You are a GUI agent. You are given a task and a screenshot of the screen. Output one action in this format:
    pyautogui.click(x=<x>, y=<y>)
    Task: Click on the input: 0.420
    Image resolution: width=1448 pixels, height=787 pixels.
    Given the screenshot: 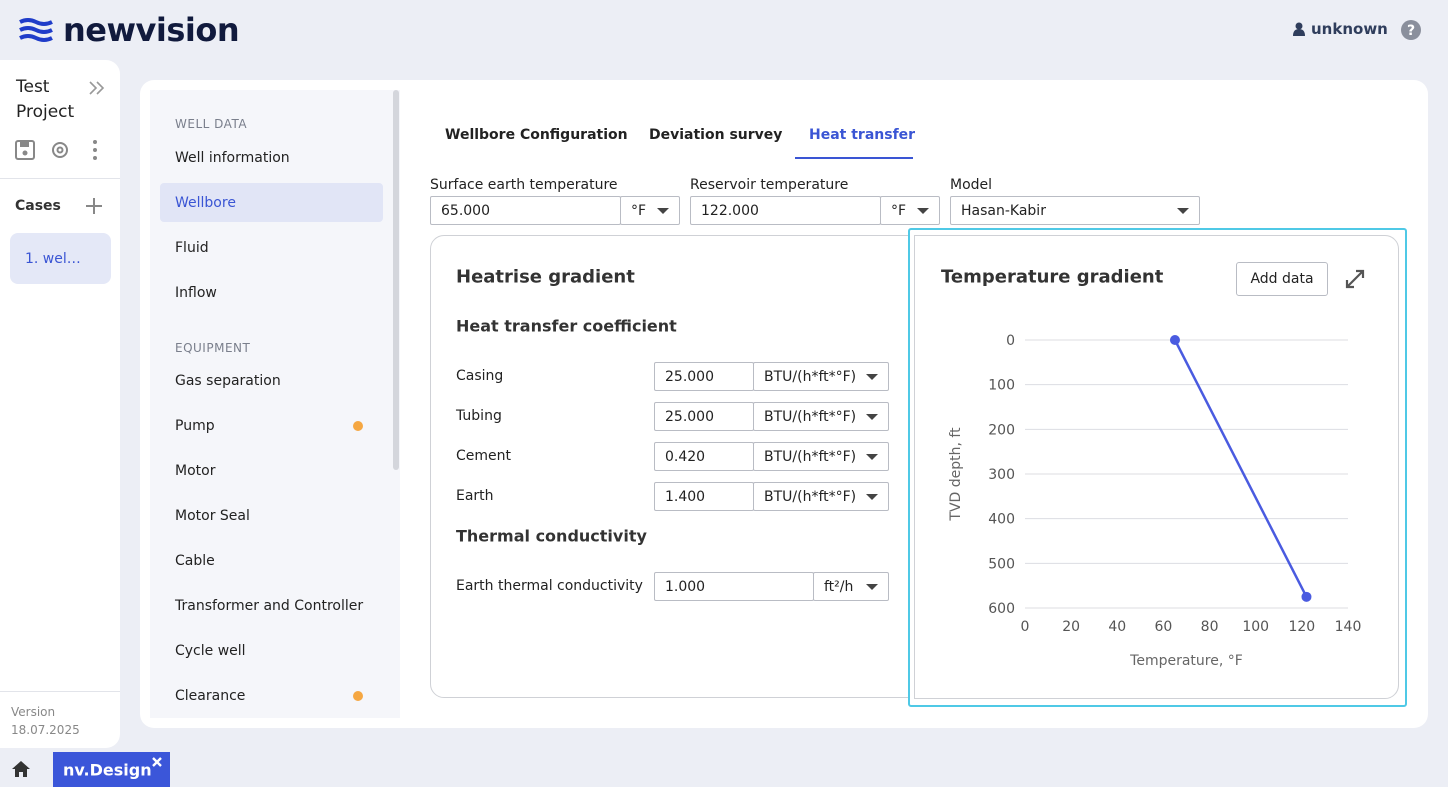 What is the action you would take?
    pyautogui.click(x=704, y=456)
    